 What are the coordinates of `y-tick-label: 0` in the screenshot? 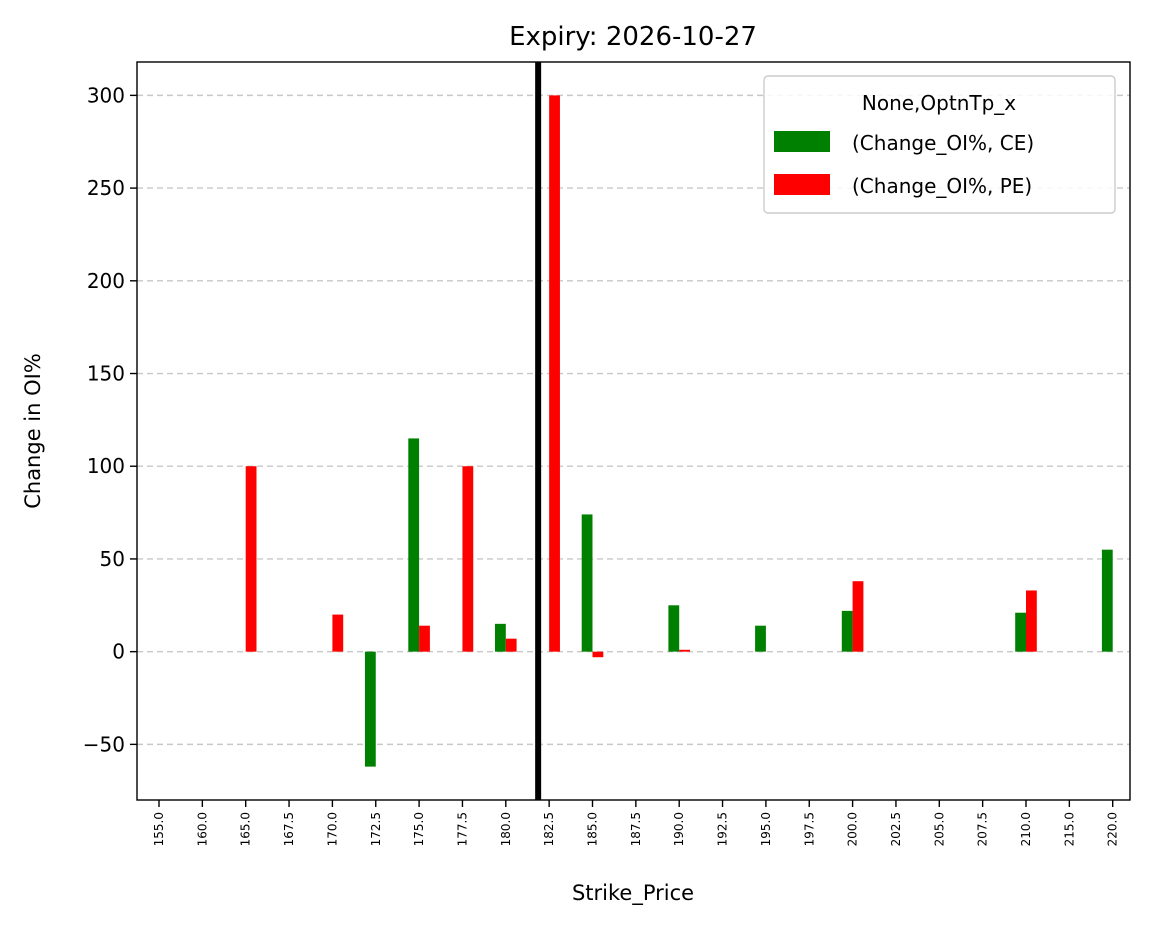 It's located at (118, 652).